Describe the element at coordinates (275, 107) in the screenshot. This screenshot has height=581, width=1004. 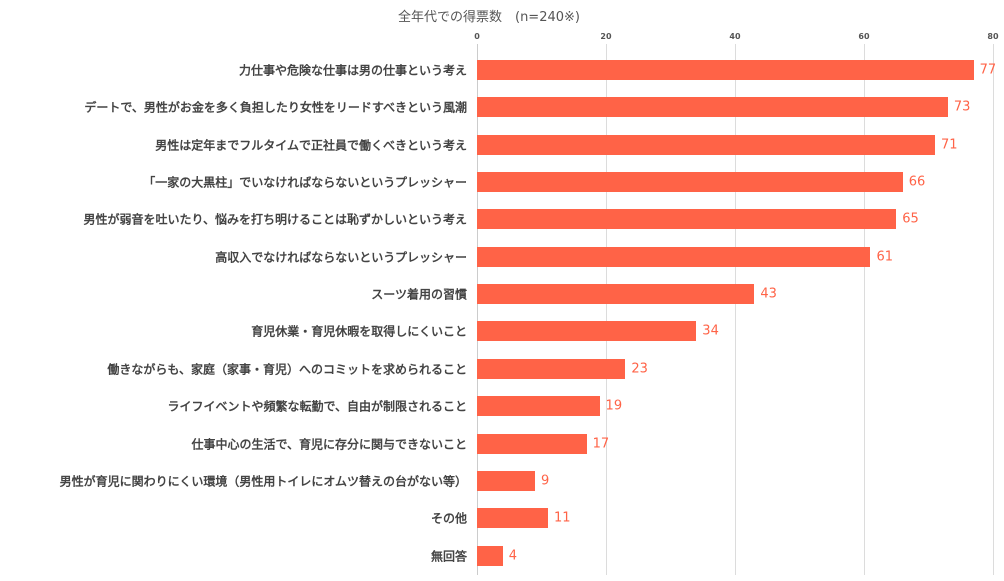
I see `category-label: デートで、男性がお金を多く負担したり女性をリードすべきという風潮` at that location.